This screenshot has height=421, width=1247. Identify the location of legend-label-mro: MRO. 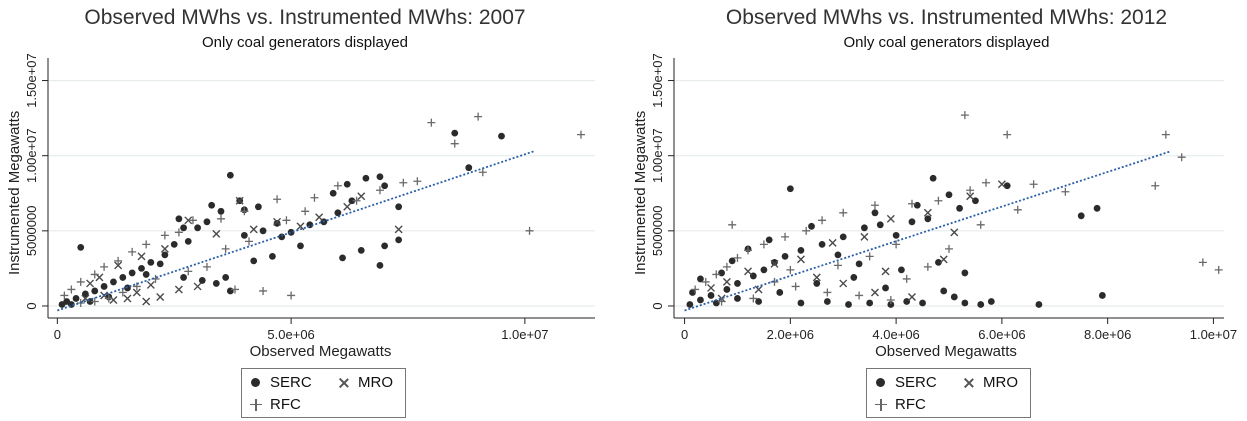
(375, 382).